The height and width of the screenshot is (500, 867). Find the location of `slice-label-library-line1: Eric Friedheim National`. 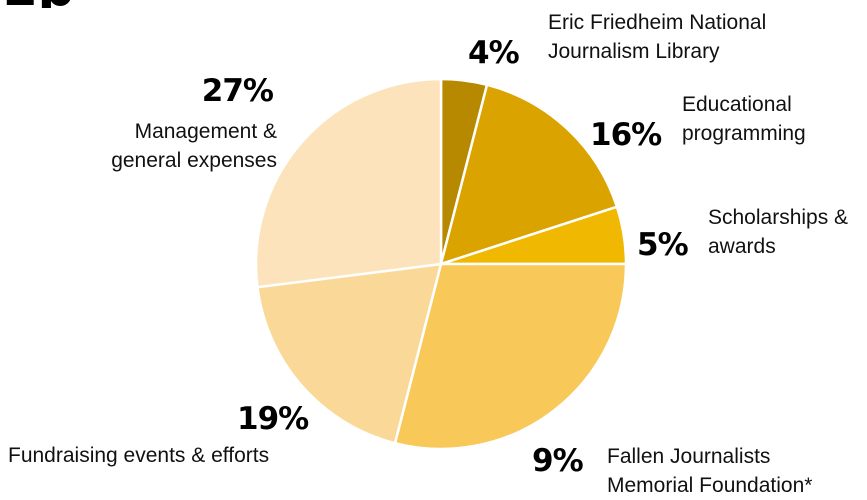

slice-label-library-line1: Eric Friedheim National is located at coordinates (657, 22).